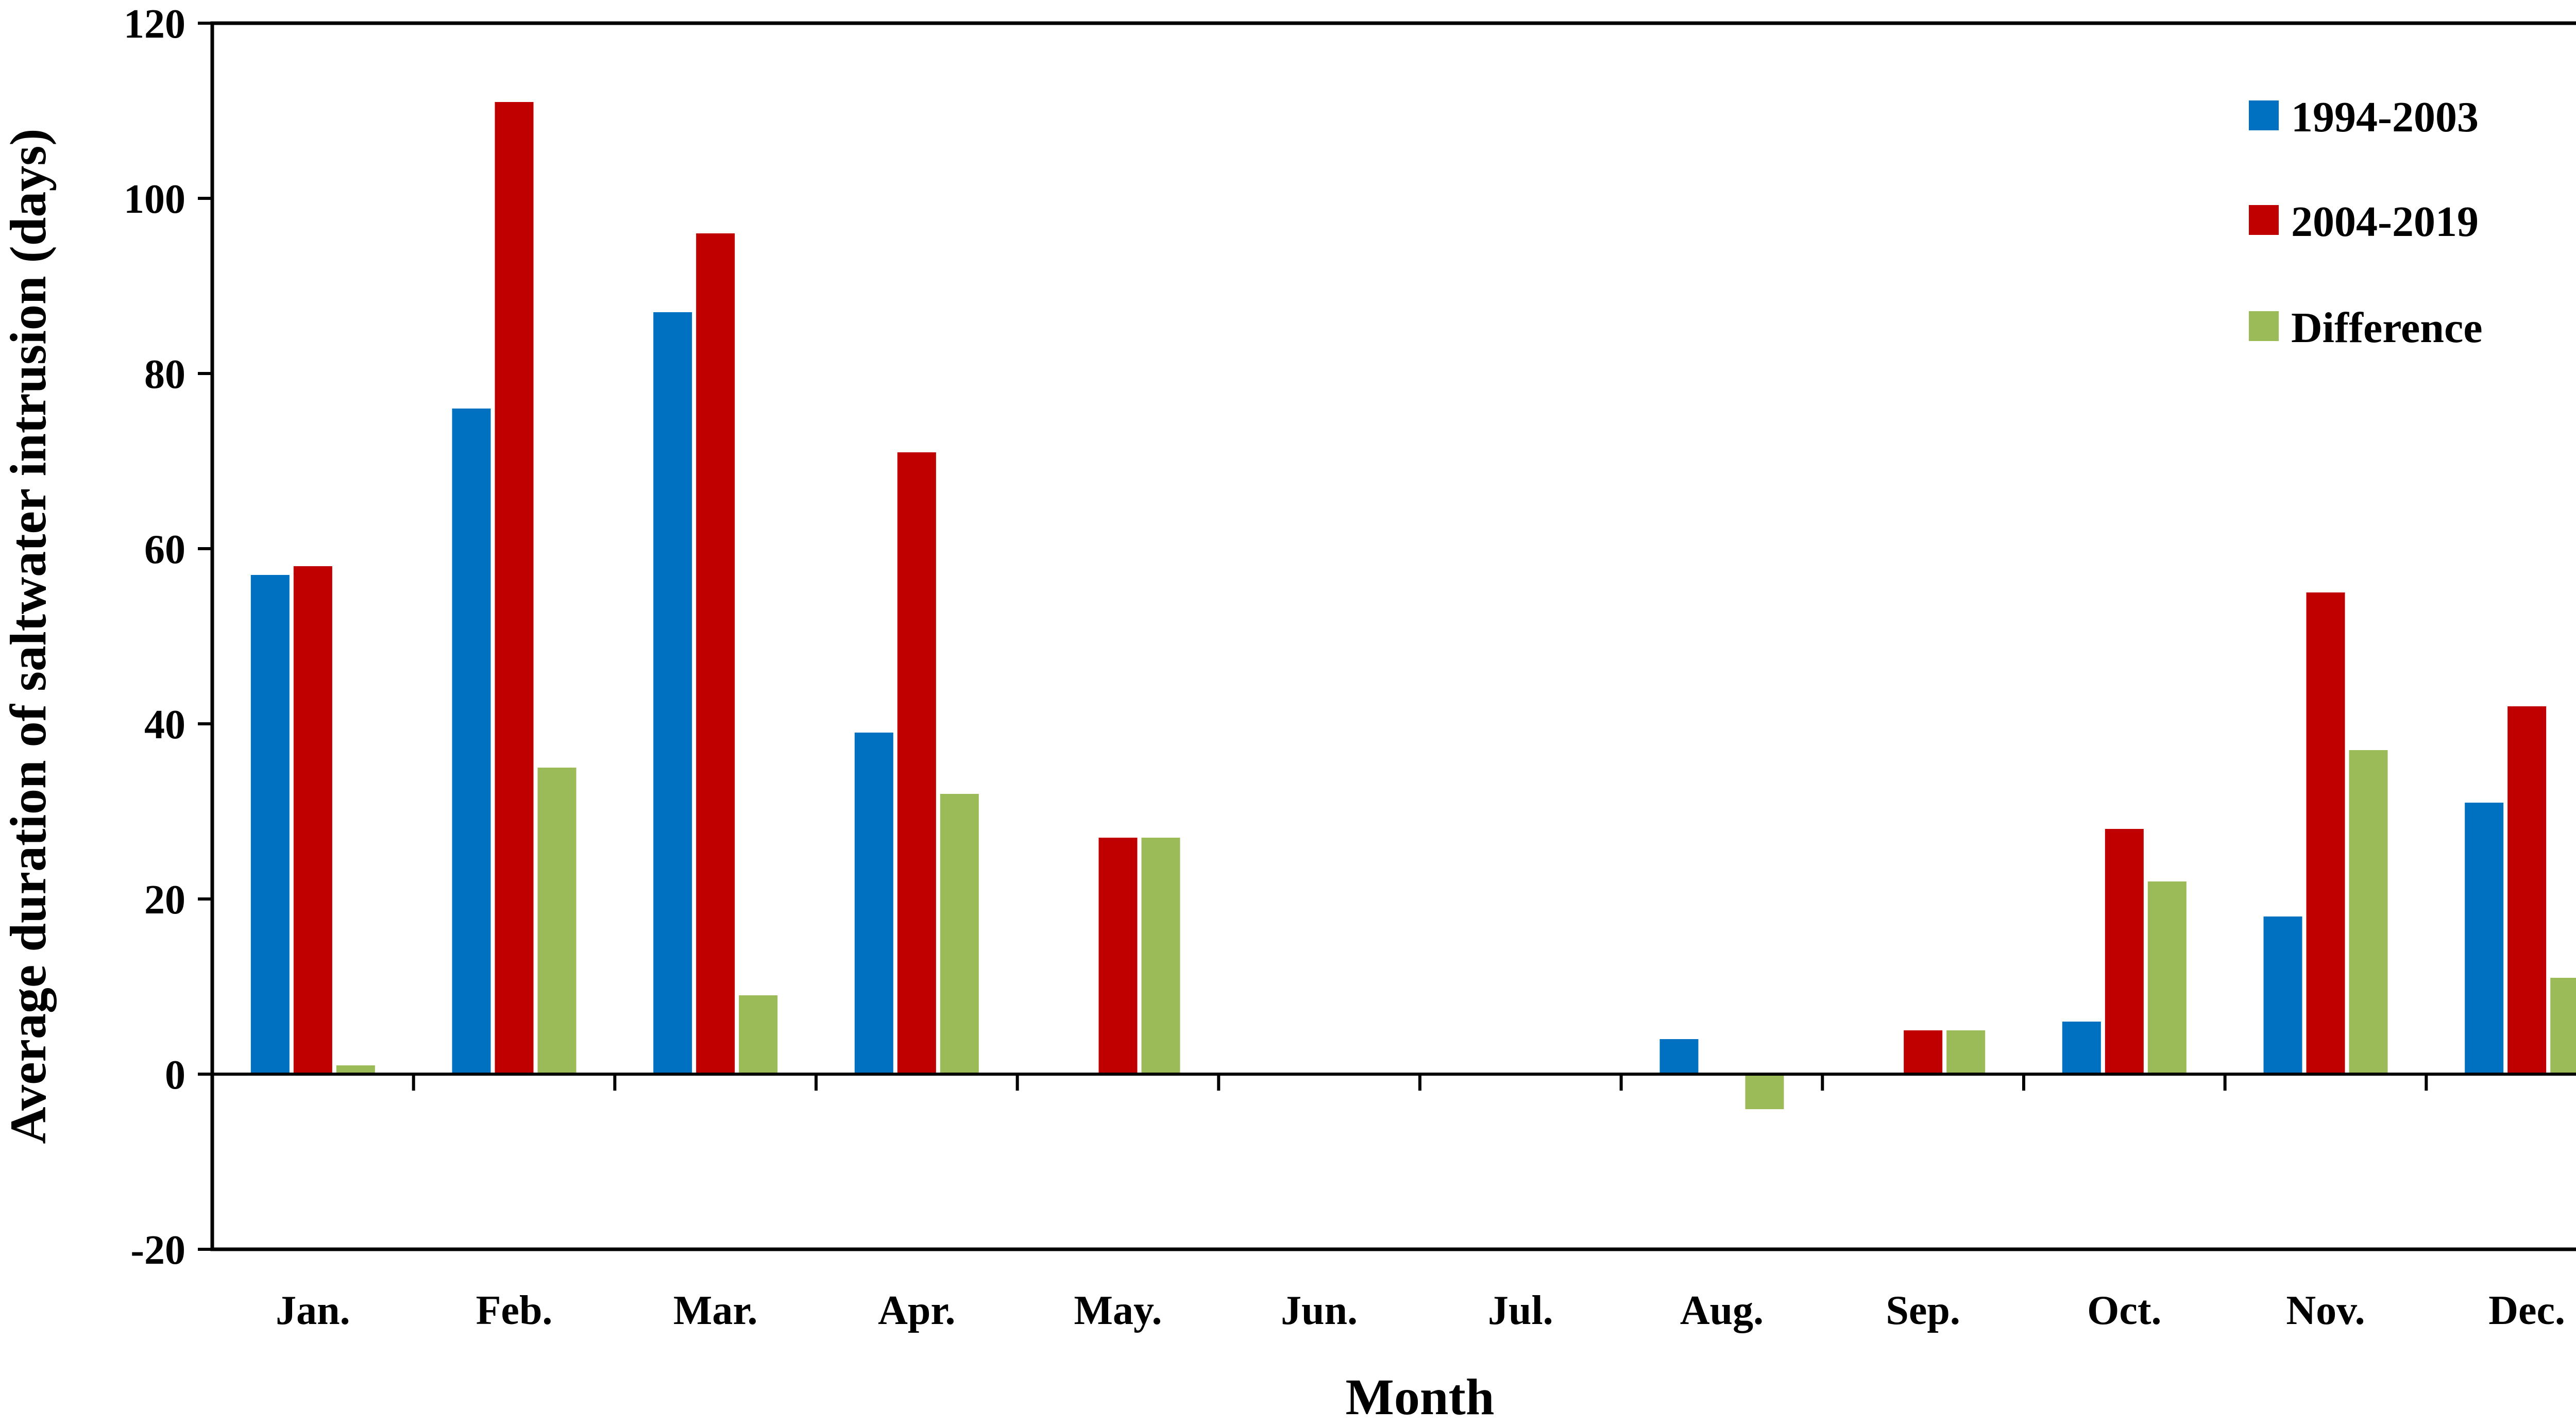 The image size is (2576, 1426). Describe the element at coordinates (157, 1250) in the screenshot. I see `y-tick-label: -20` at that location.